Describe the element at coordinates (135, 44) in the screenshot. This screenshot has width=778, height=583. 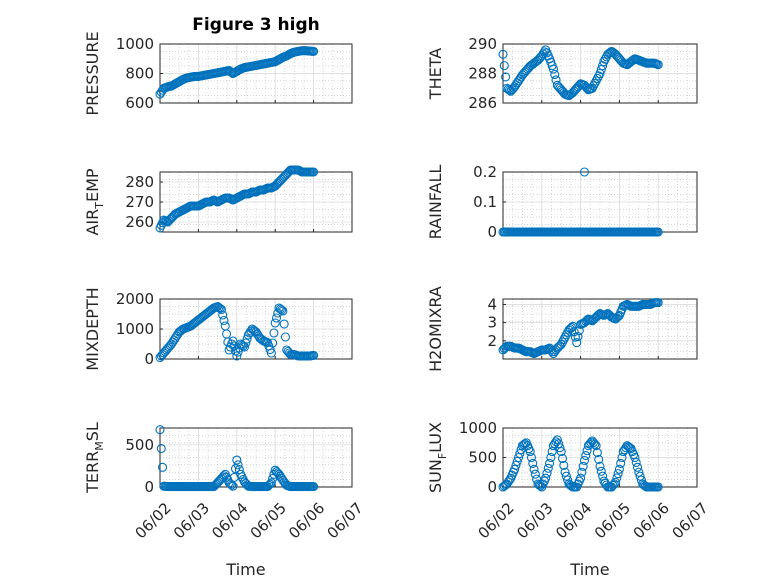
I see `y-tick-label: 1000` at that location.